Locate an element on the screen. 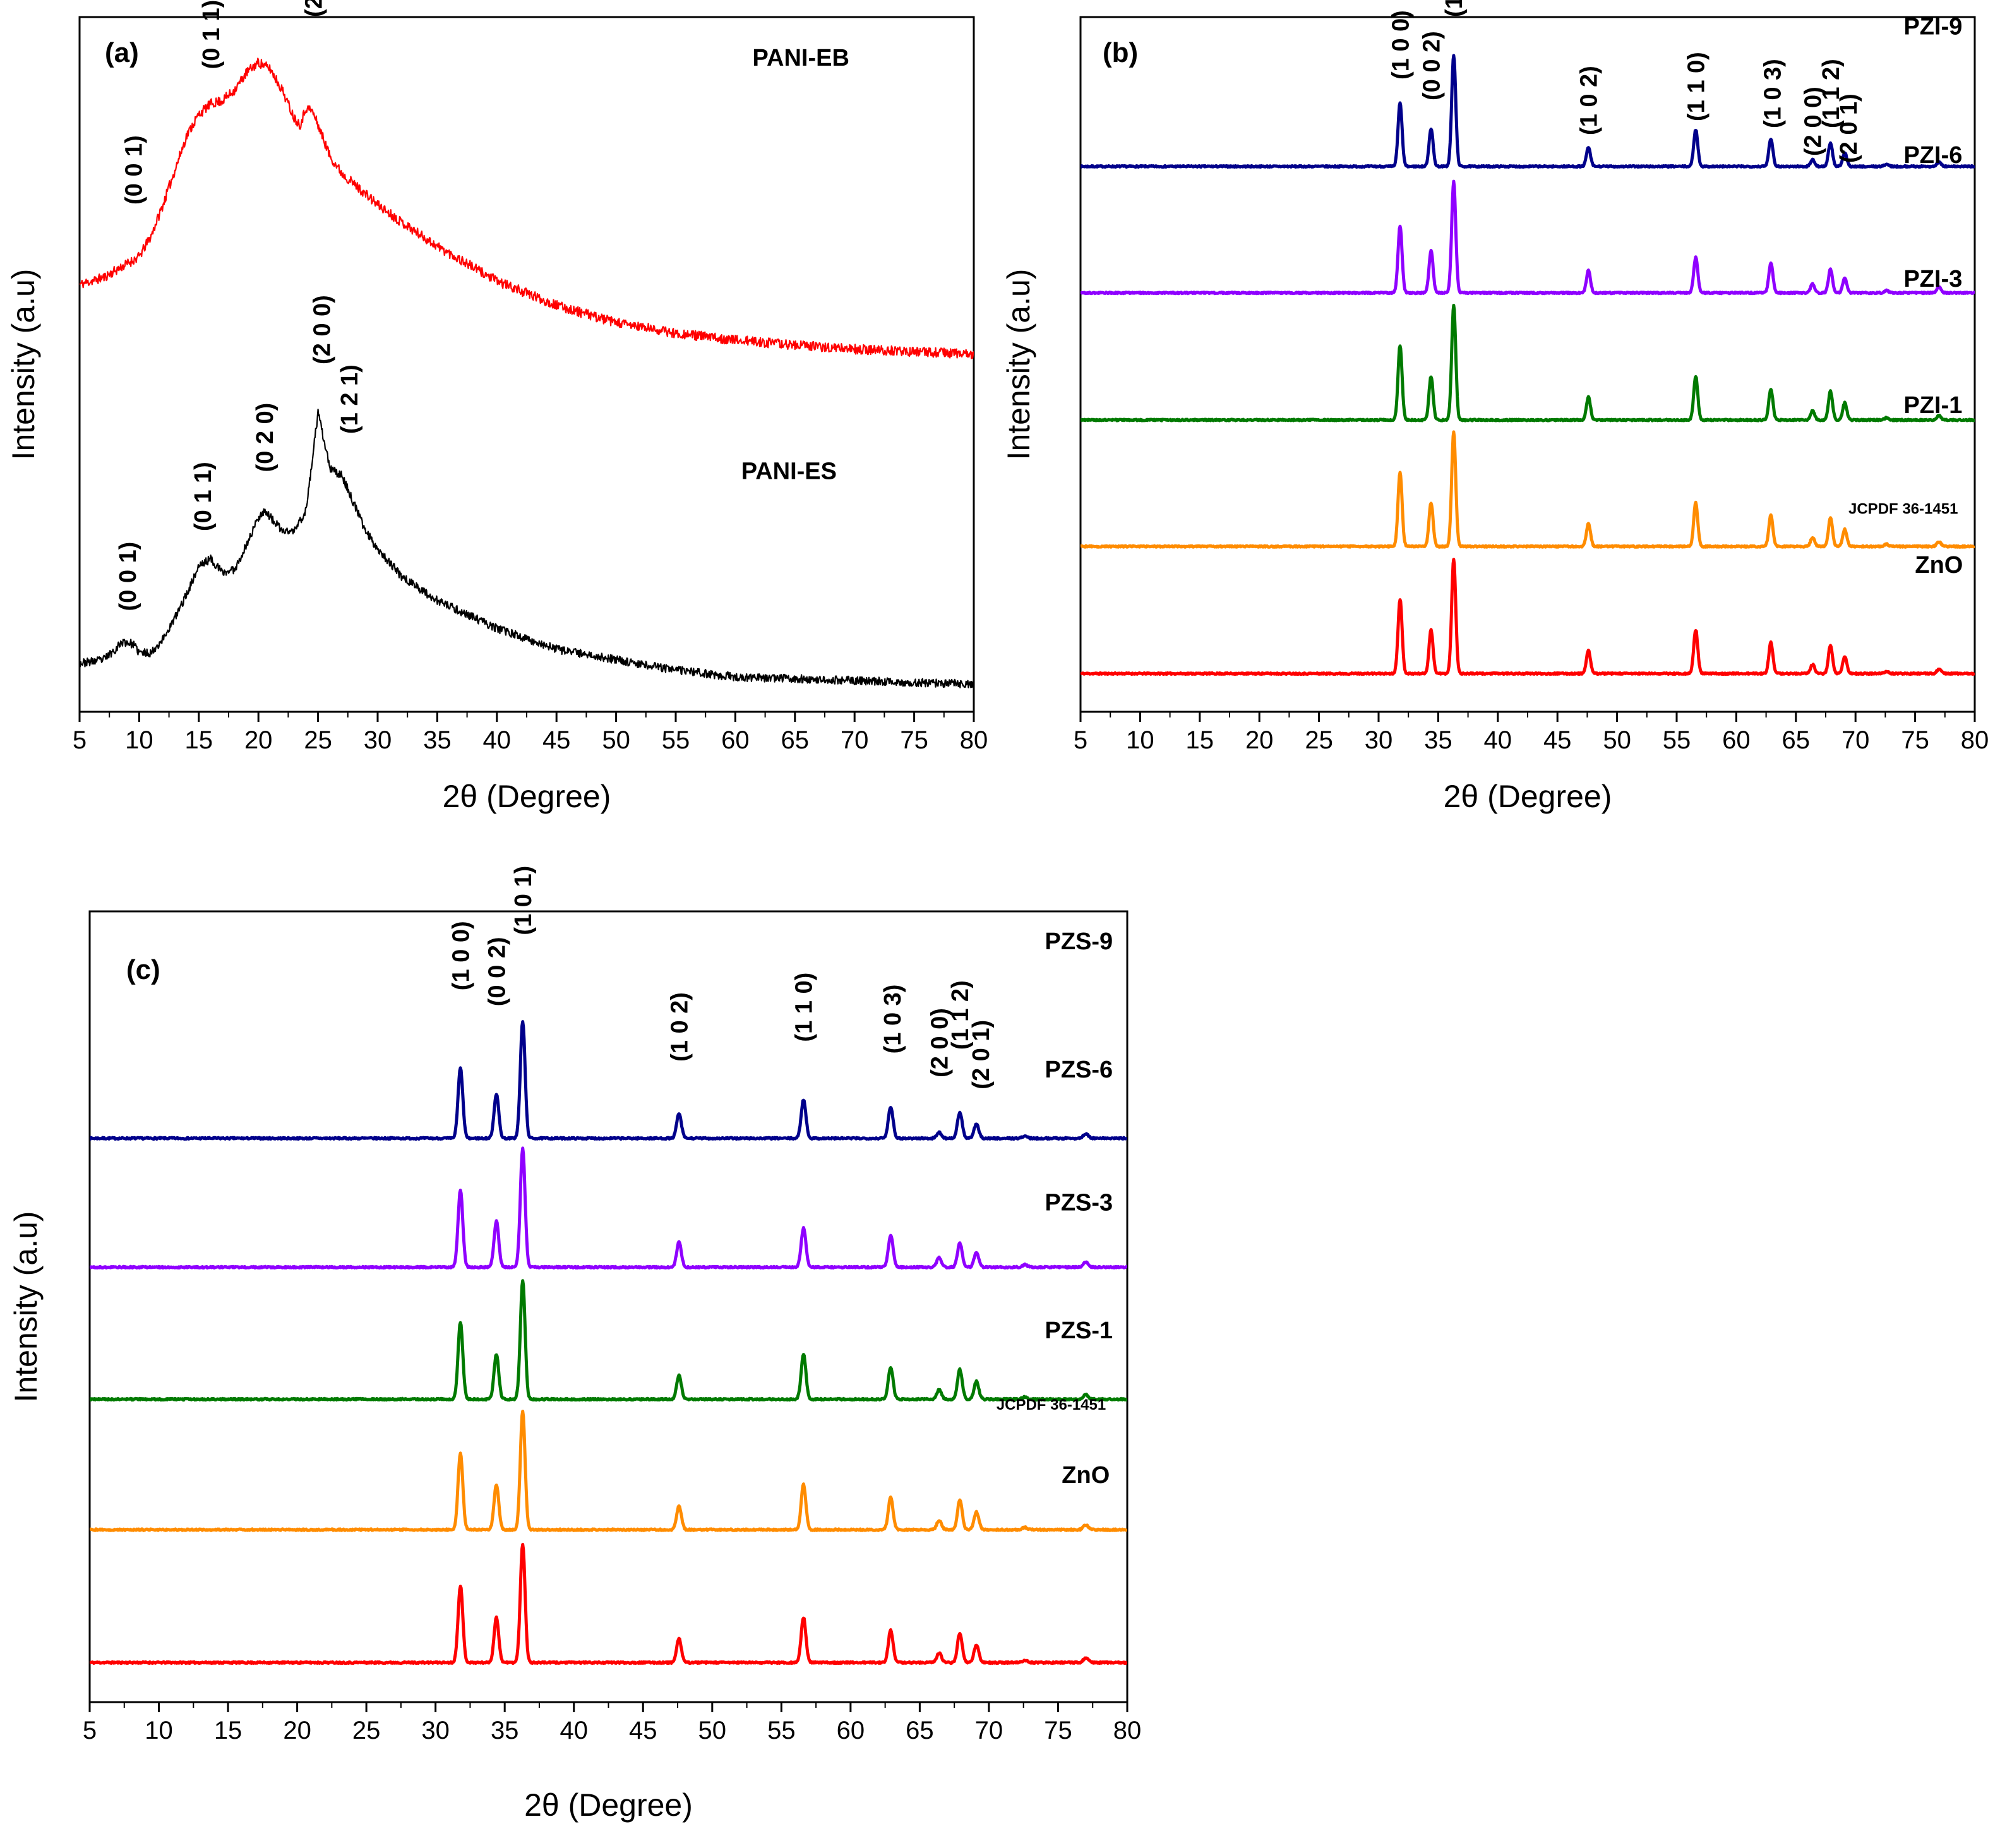  panel-label: (b) is located at coordinates (1120, 52).